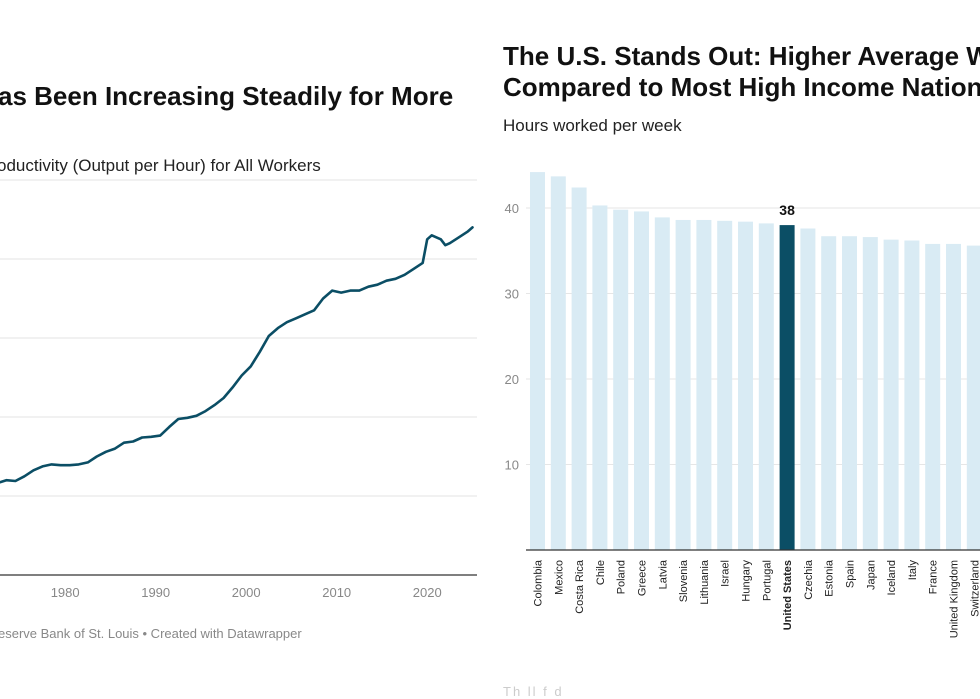 This screenshot has height=699, width=980. Describe the element at coordinates (65, 592) in the screenshot. I see `x-tick-label: 1980` at that location.